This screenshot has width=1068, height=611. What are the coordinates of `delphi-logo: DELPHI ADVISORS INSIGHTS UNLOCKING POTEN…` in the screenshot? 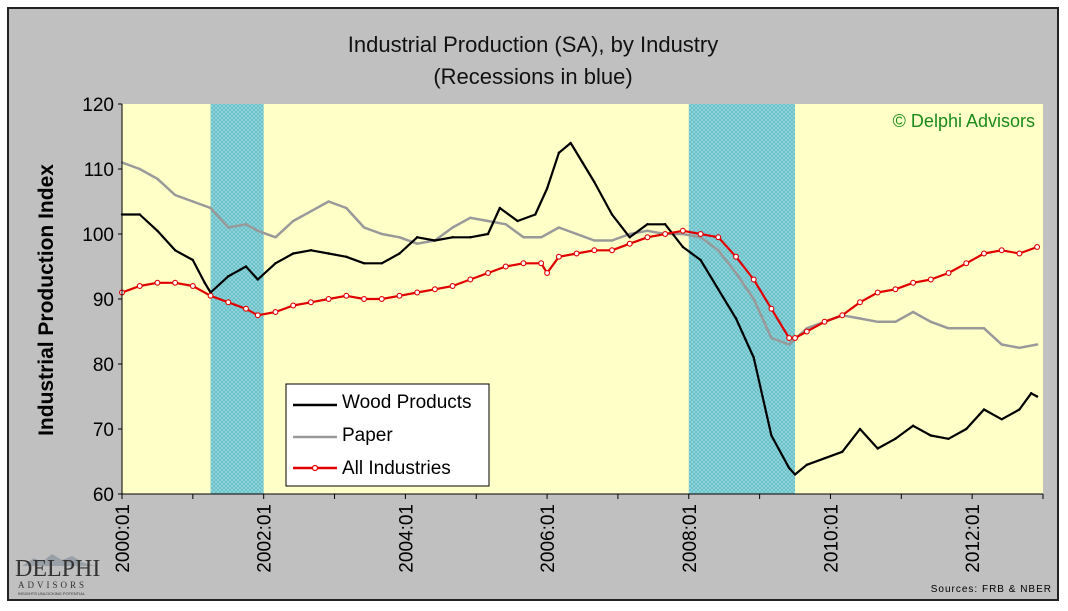 It's located at (57, 575).